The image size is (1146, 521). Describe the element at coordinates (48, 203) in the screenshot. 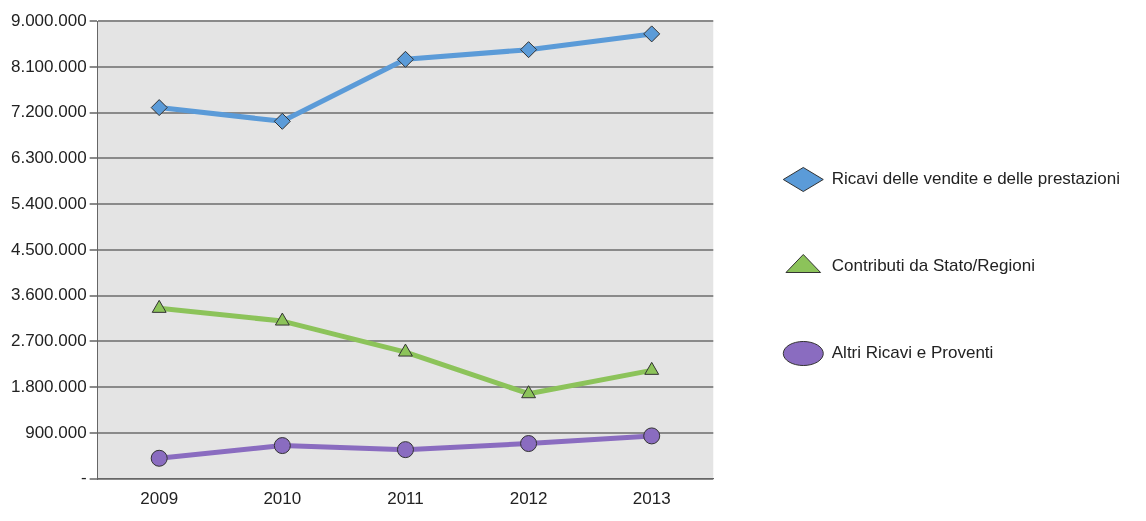

I see `y-tick-label: 5.400.000` at that location.